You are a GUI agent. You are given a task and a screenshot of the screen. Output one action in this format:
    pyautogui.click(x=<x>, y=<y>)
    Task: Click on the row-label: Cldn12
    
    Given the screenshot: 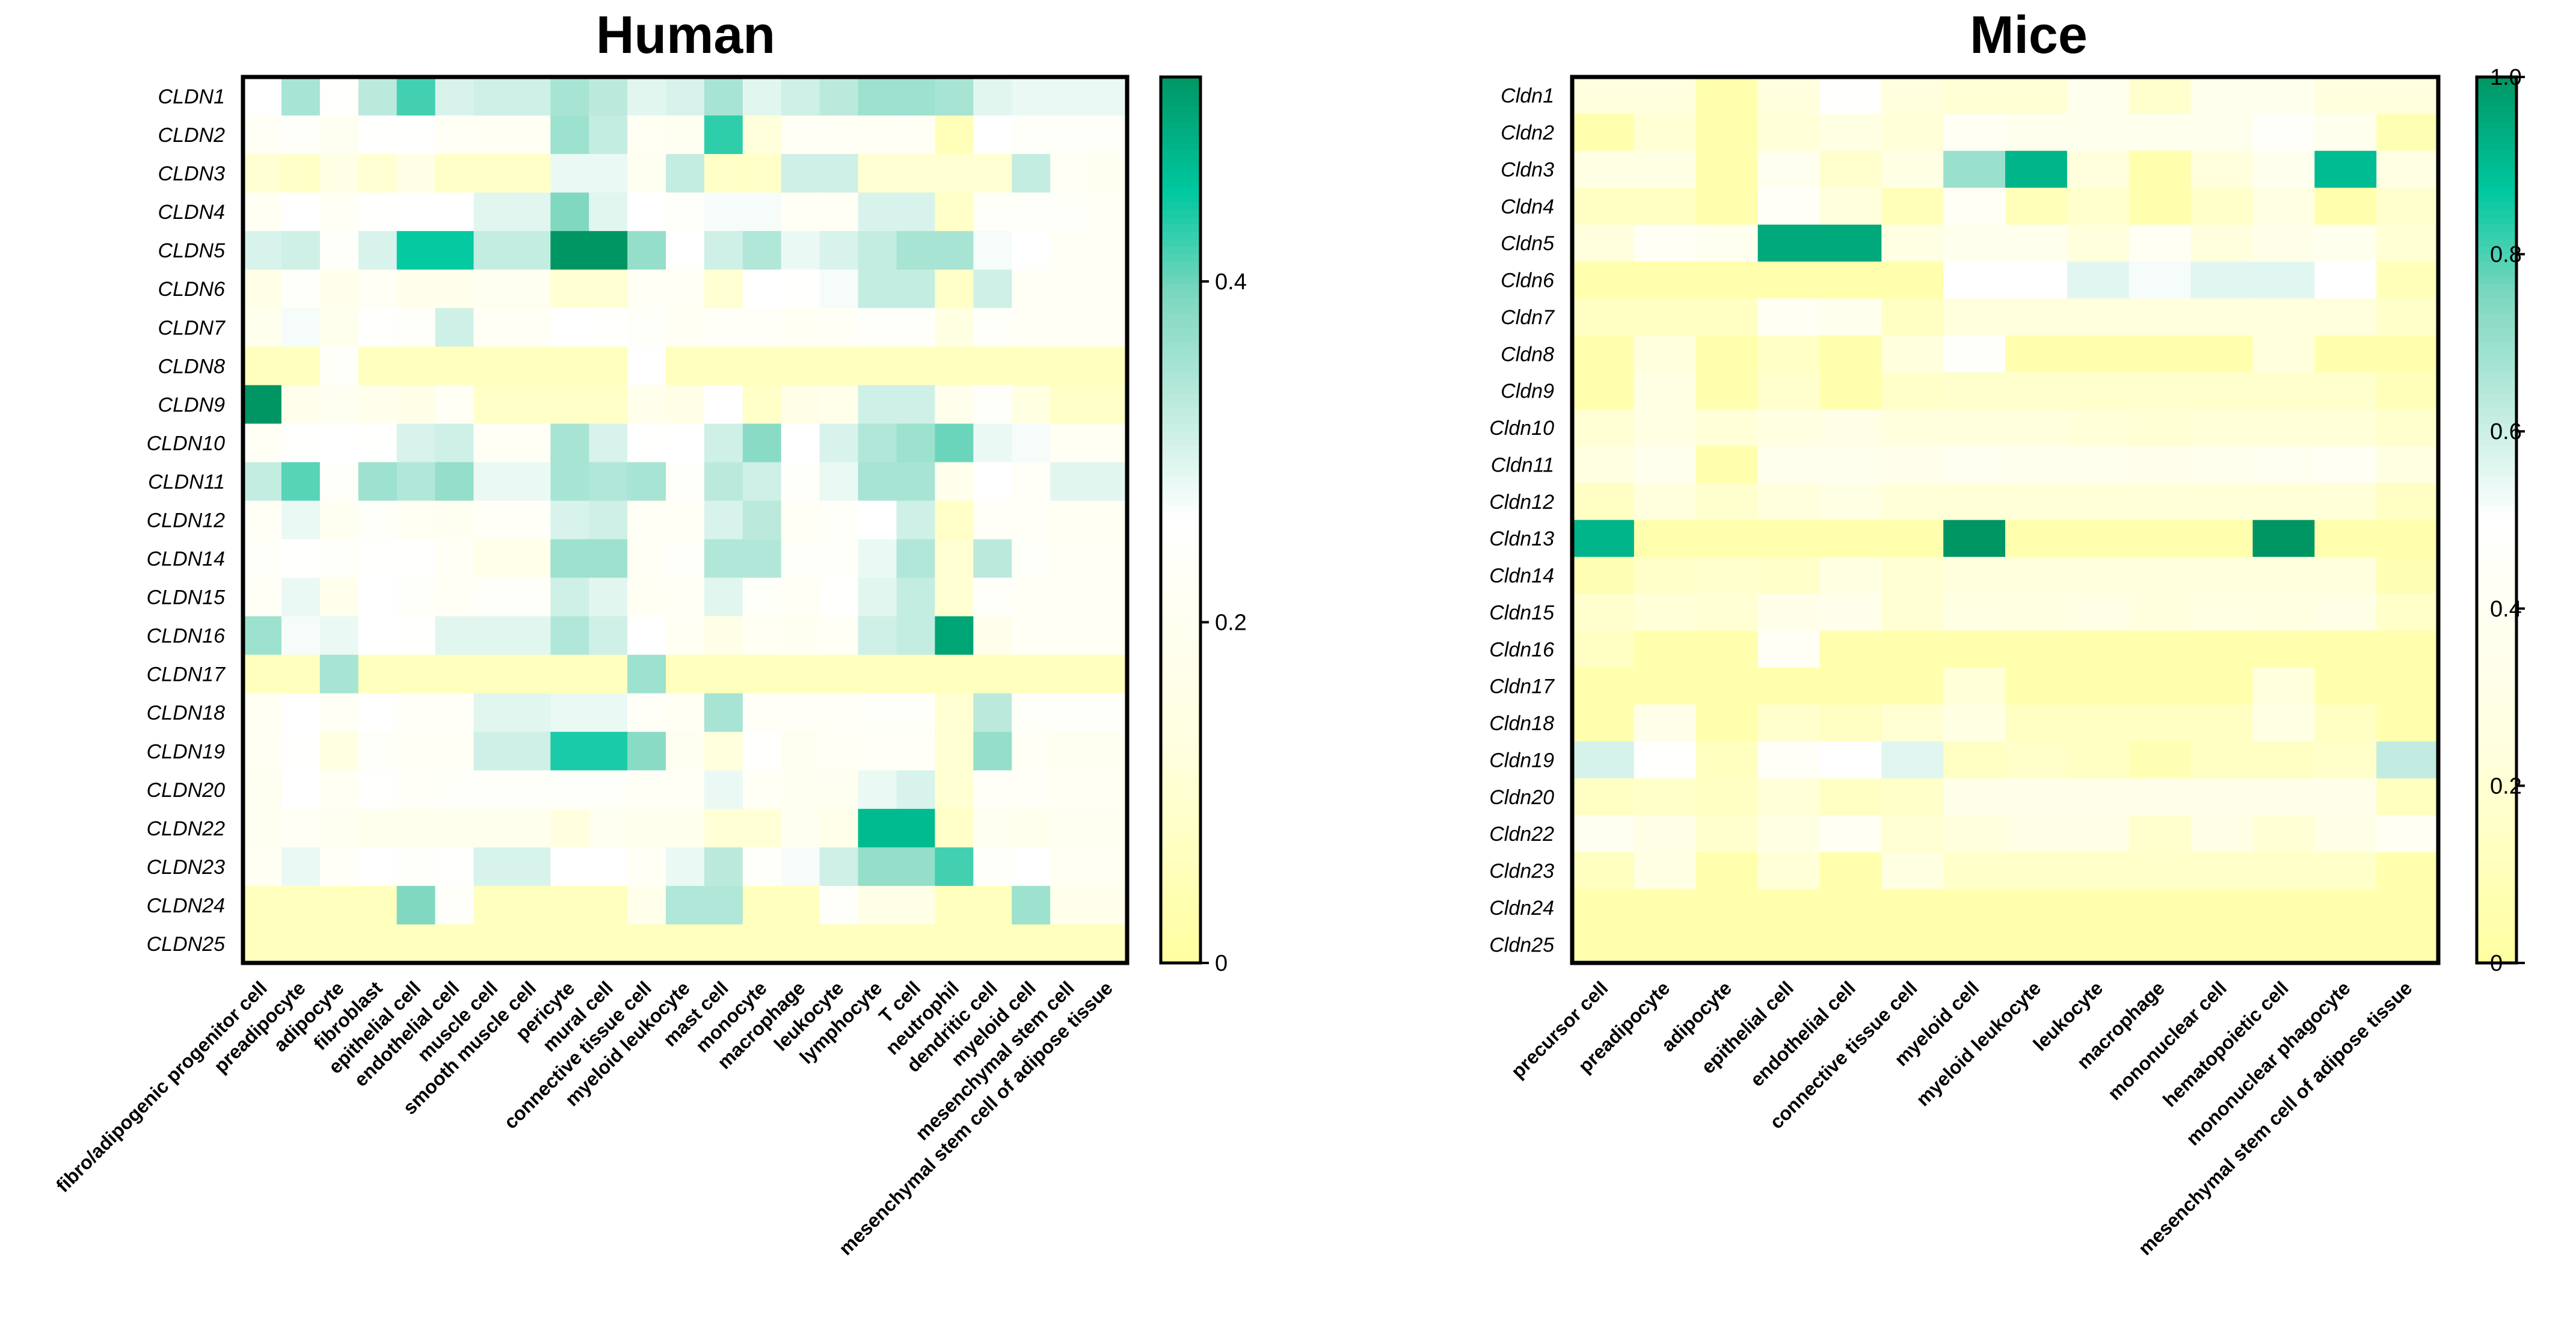 What is the action you would take?
    pyautogui.click(x=1522, y=502)
    